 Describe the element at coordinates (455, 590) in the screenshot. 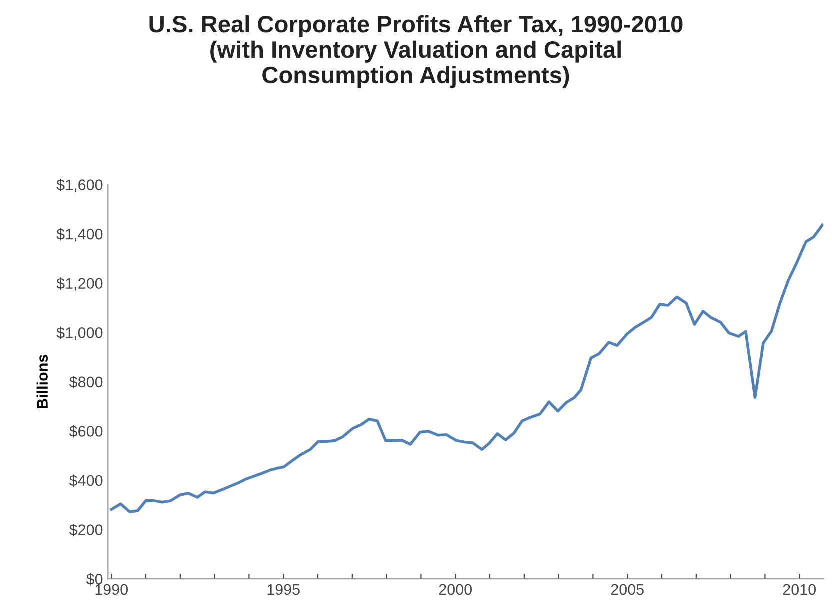

I see `x-tick-label: 2000` at that location.